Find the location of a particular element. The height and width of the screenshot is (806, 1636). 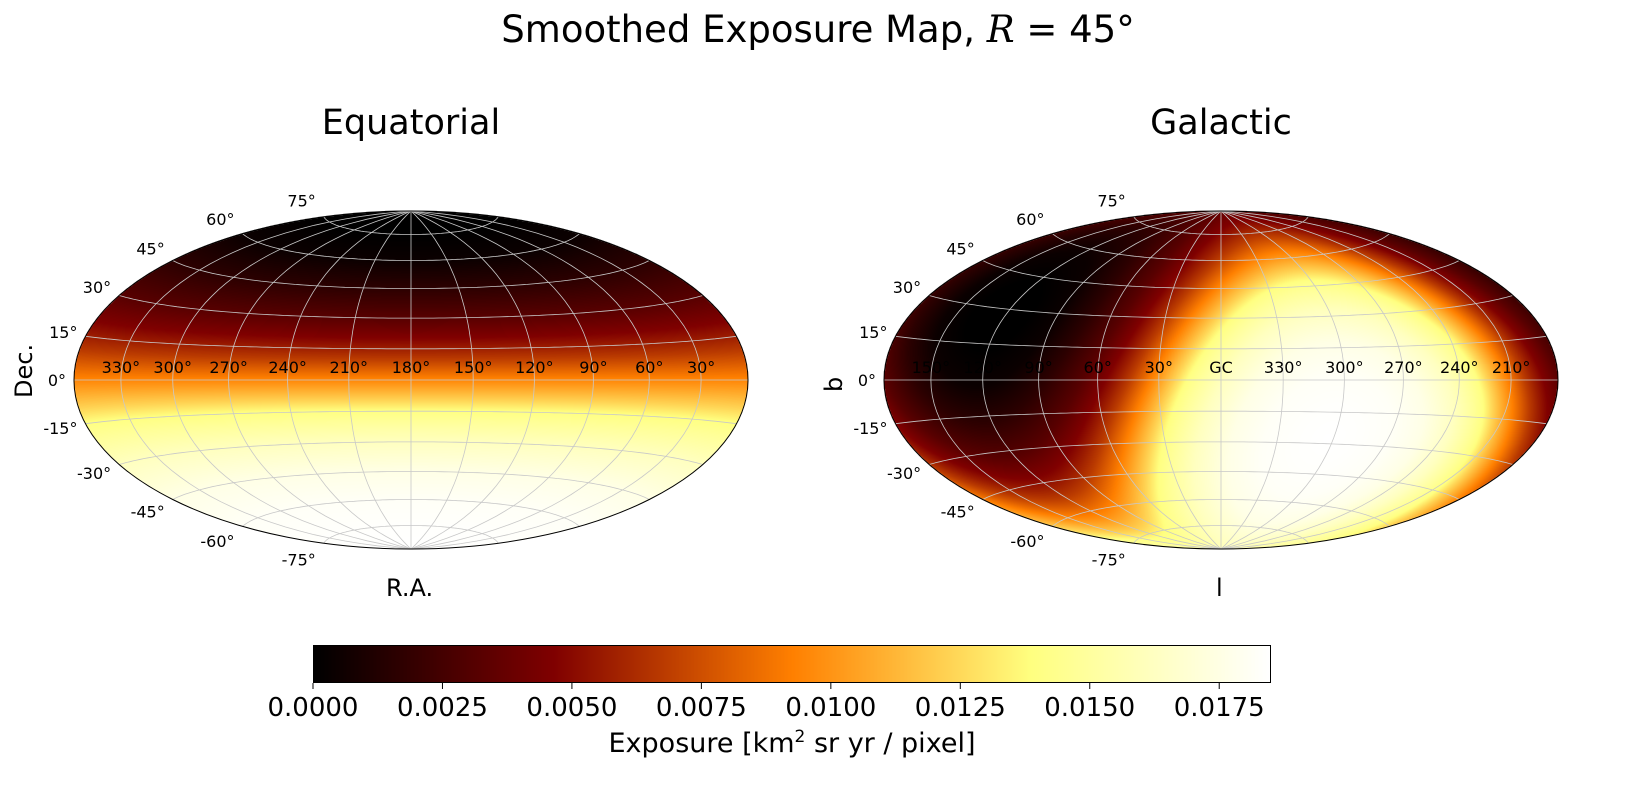

colorbar-tick-label: 0.0075 is located at coordinates (701, 708).